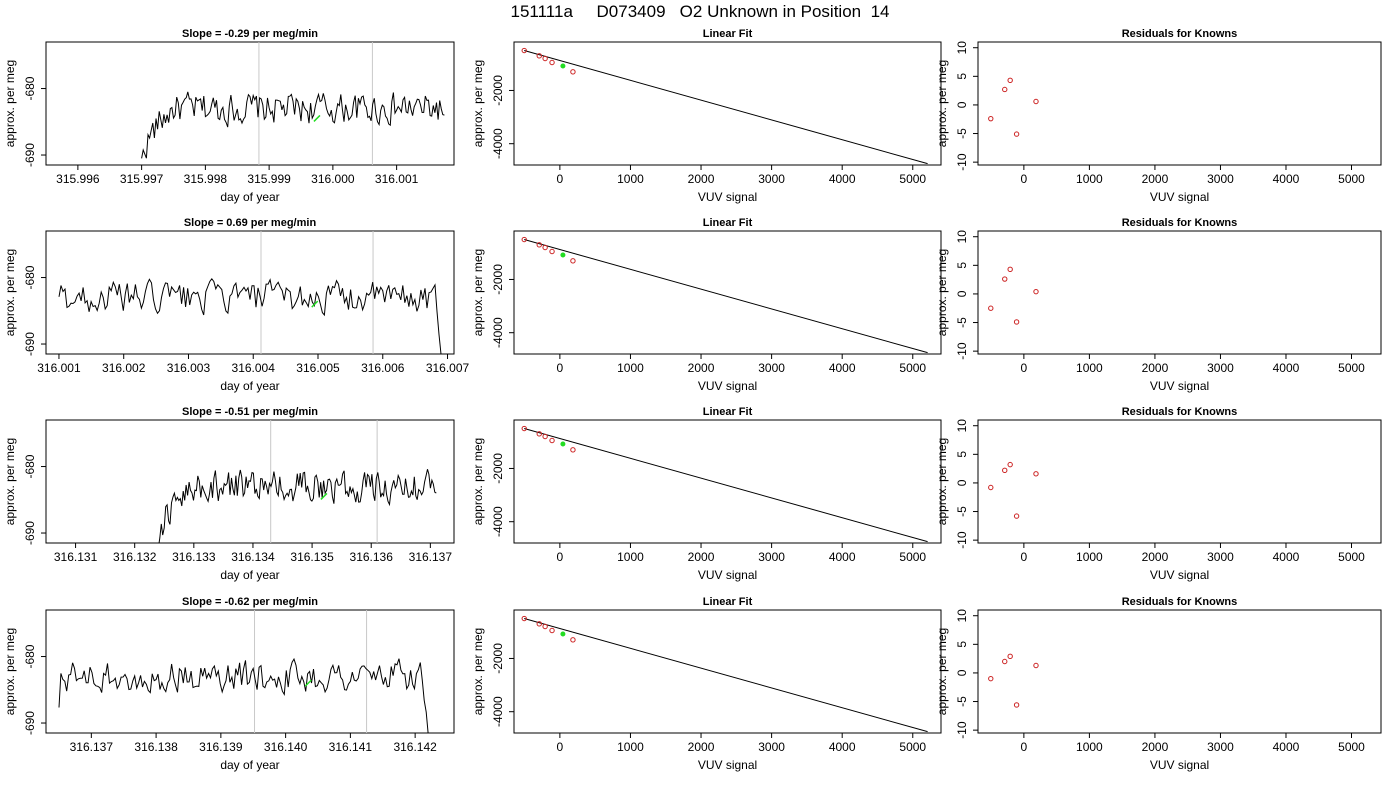  Describe the element at coordinates (962, 133) in the screenshot. I see `y-tick-label: -5` at that location.